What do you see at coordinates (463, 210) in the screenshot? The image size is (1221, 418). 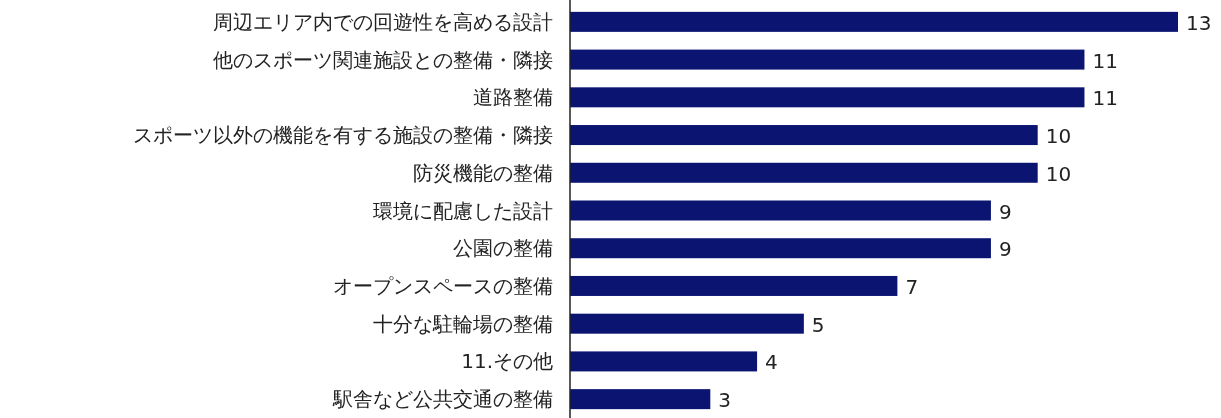 I see `y-tick-label: 環境に配慮した設計` at bounding box center [463, 210].